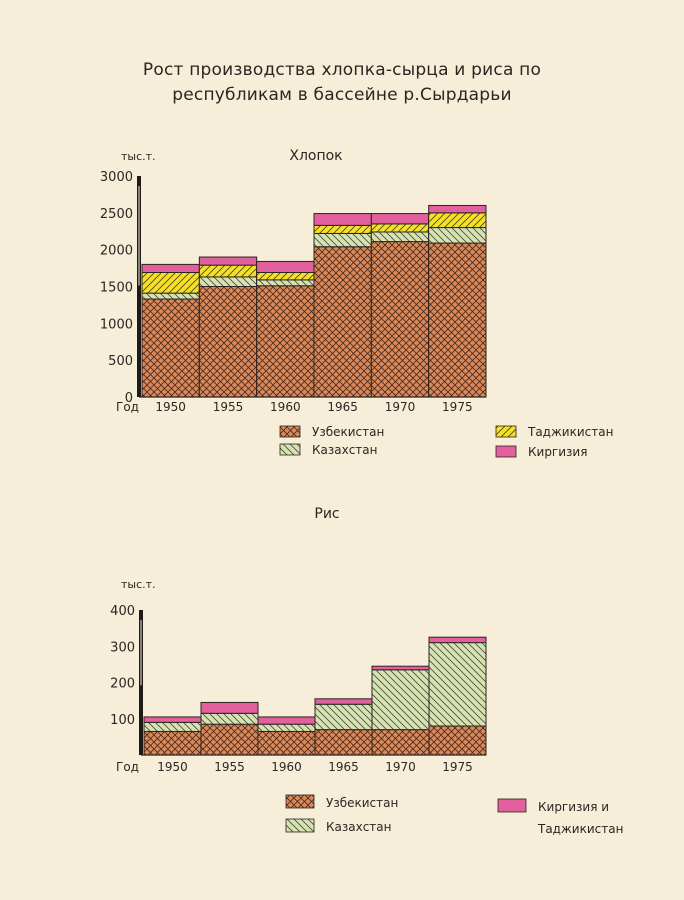 This screenshot has width=684, height=900. I want to click on y-axis-line, so click(139, 286).